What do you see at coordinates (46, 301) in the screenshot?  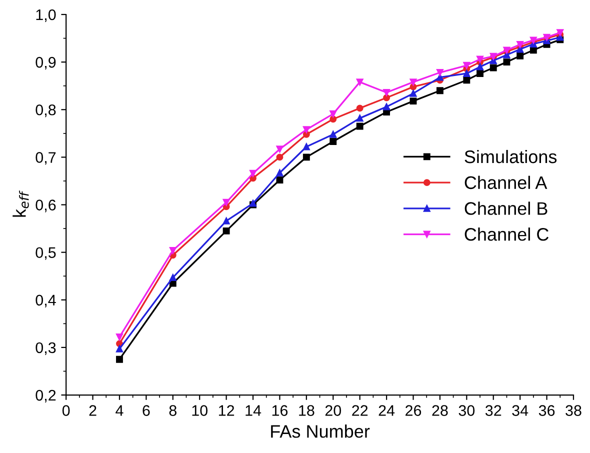 I see `y-tick-label: 0,4` at bounding box center [46, 301].